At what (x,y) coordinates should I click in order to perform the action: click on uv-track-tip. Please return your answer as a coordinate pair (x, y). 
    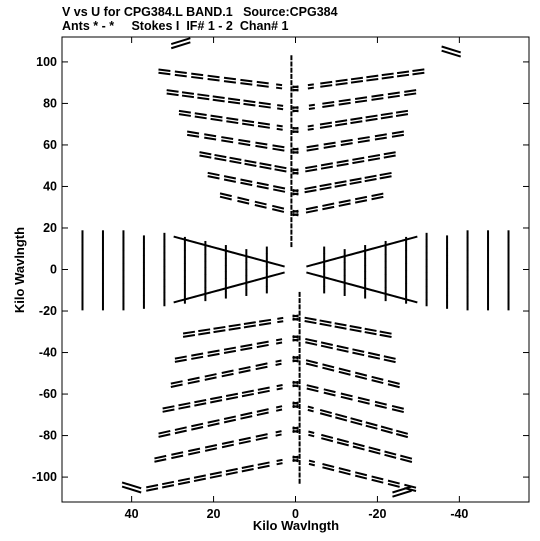
    Looking at the image, I should click on (451, 49).